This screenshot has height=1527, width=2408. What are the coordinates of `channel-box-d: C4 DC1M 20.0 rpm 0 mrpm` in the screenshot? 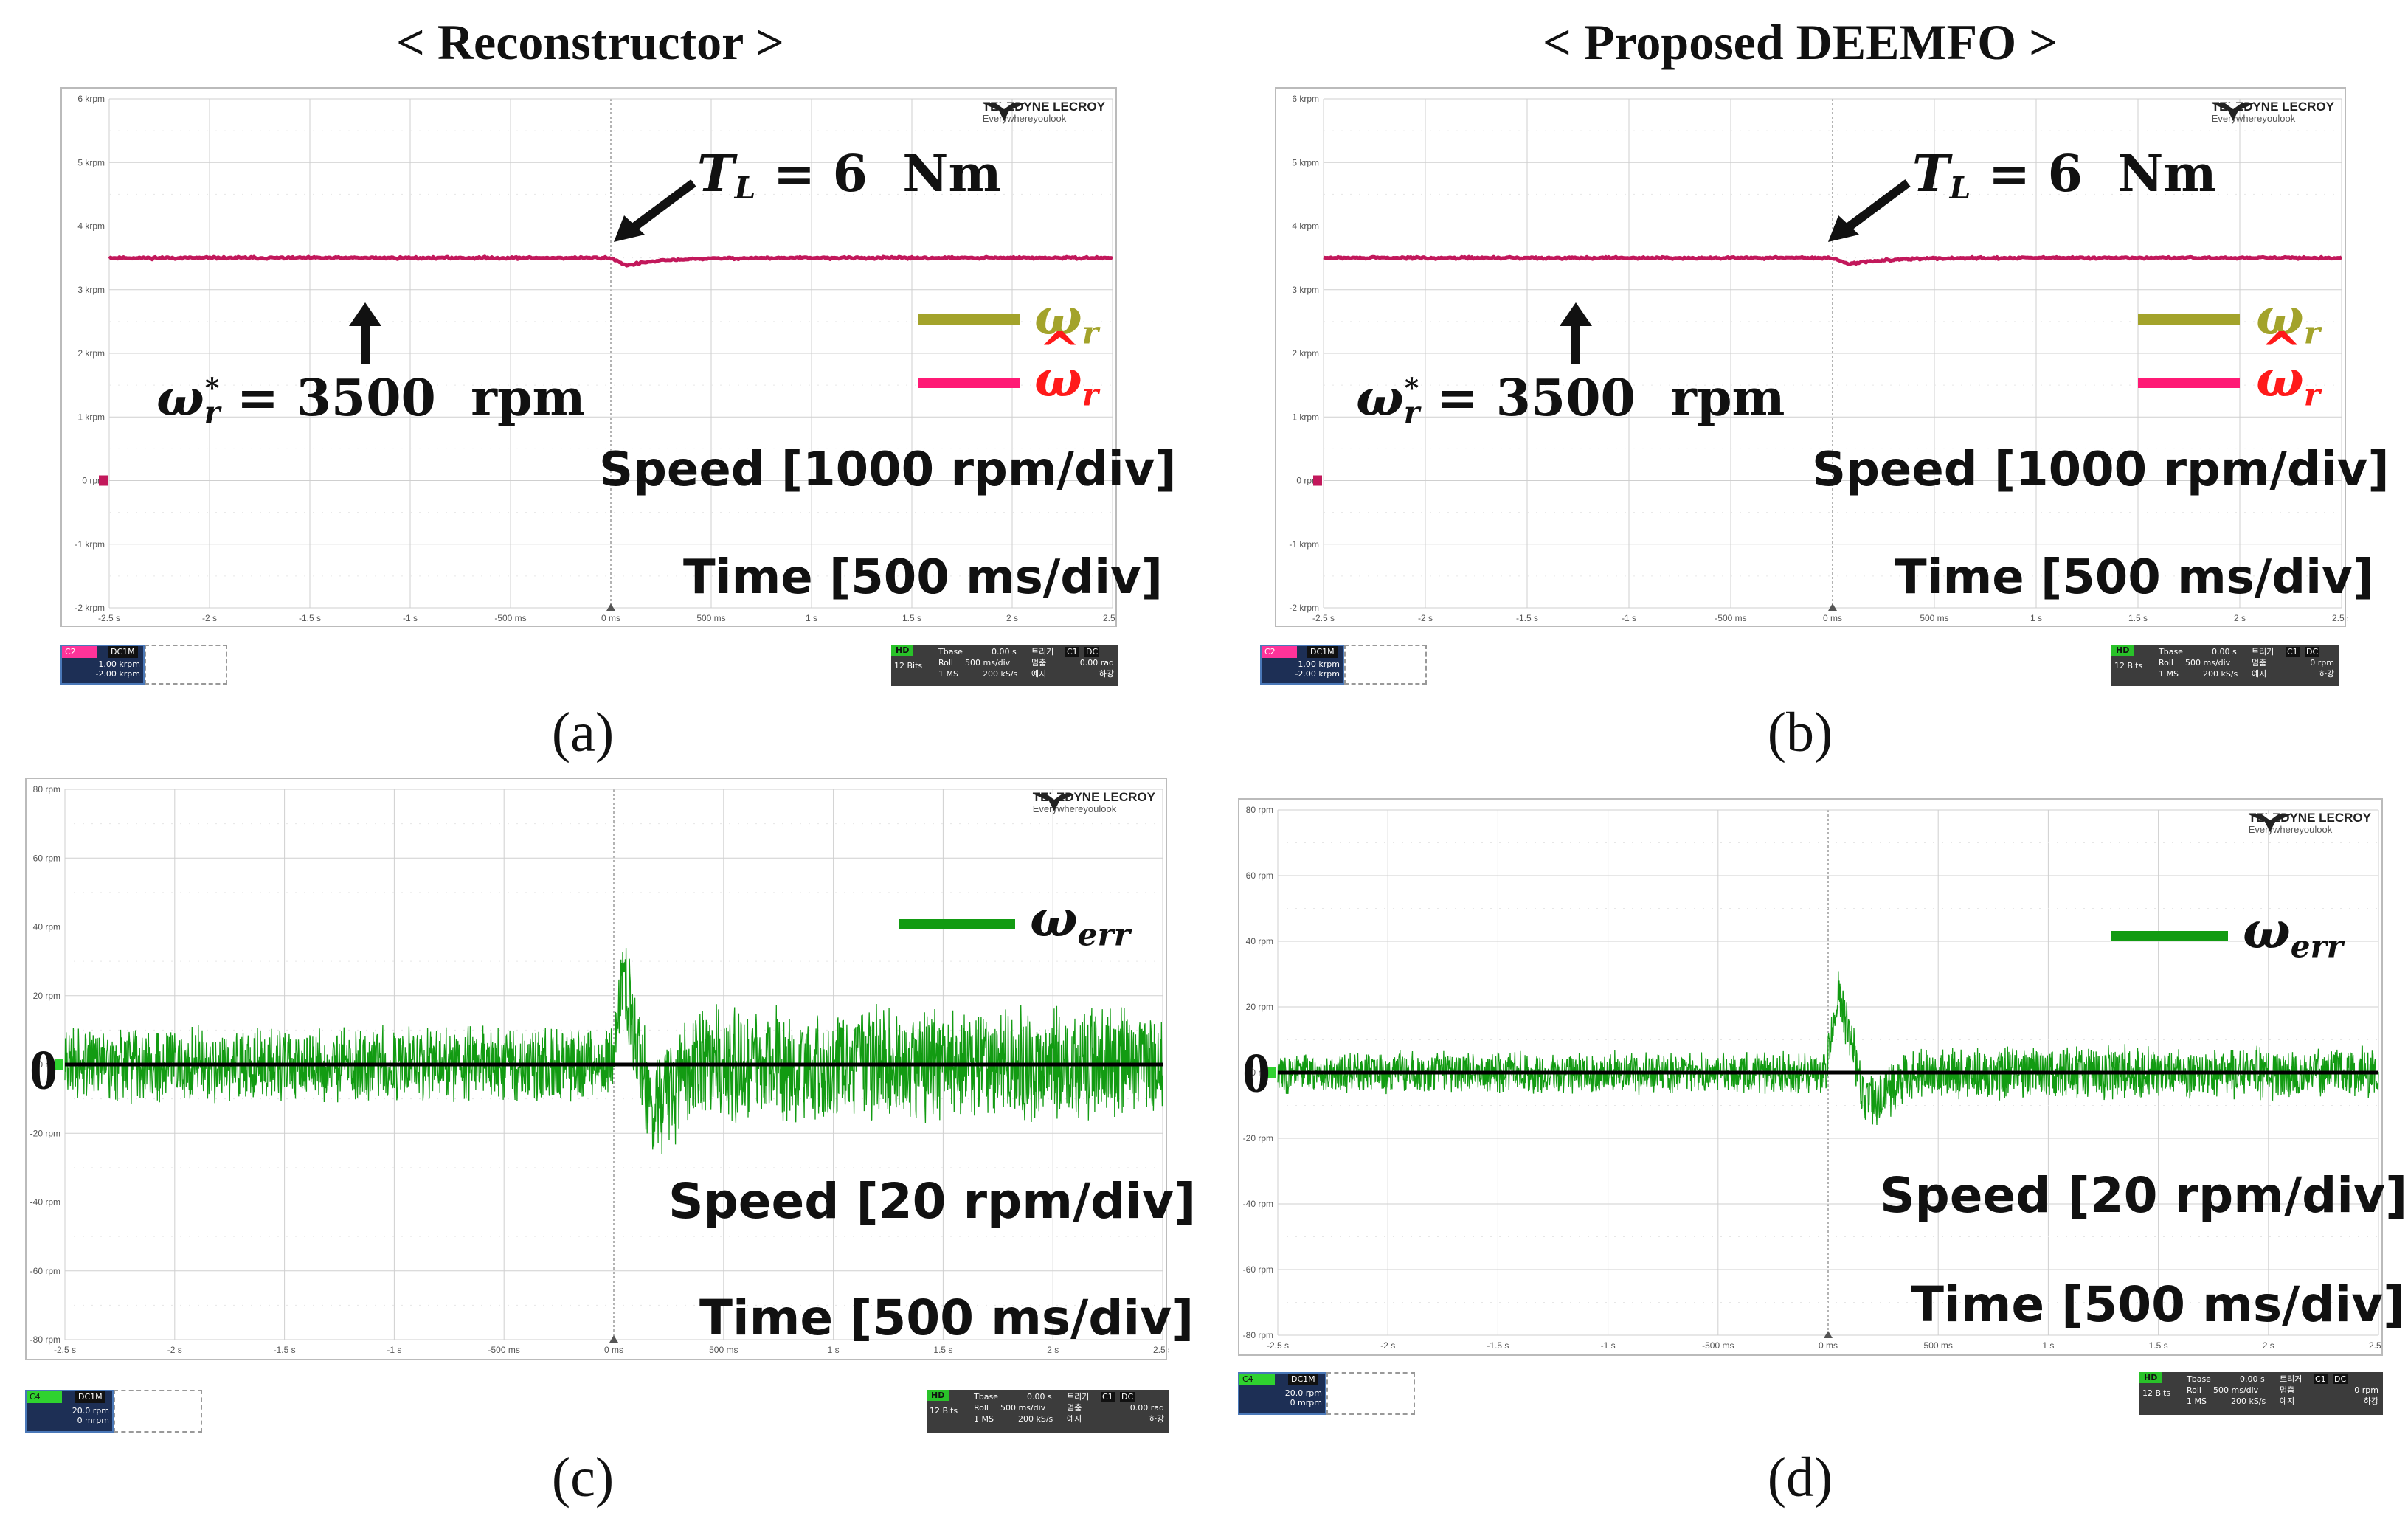 It's located at (1282, 1394).